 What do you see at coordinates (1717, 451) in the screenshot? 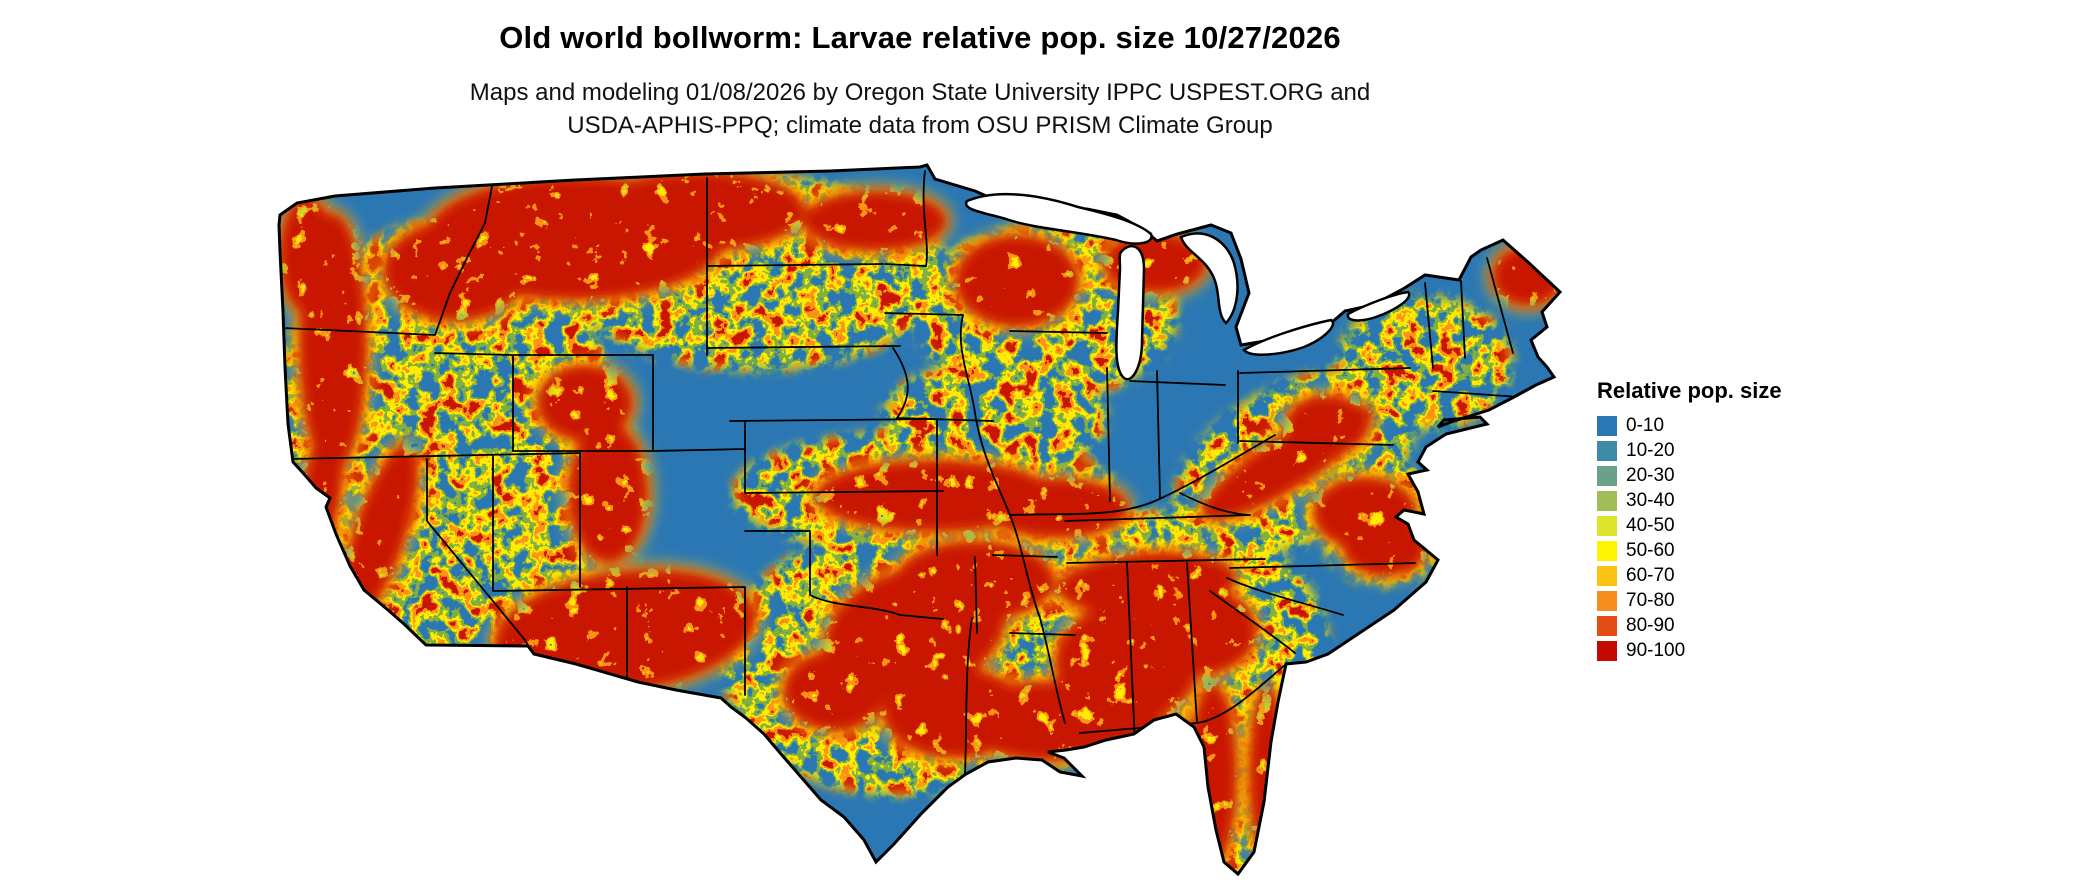
I see `legend-item: 10-20` at bounding box center [1717, 451].